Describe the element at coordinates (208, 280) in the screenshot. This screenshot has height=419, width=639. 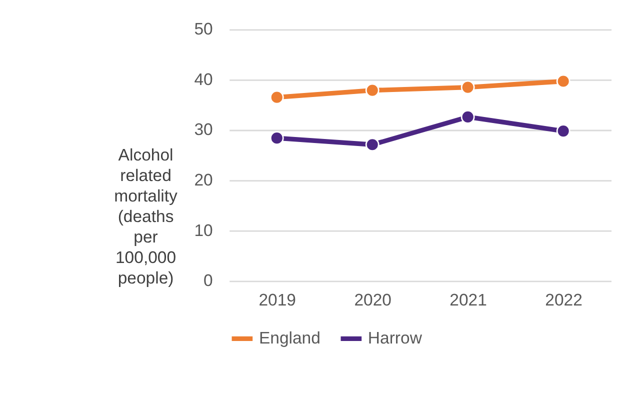
I see `y-tick-label: 0` at that location.